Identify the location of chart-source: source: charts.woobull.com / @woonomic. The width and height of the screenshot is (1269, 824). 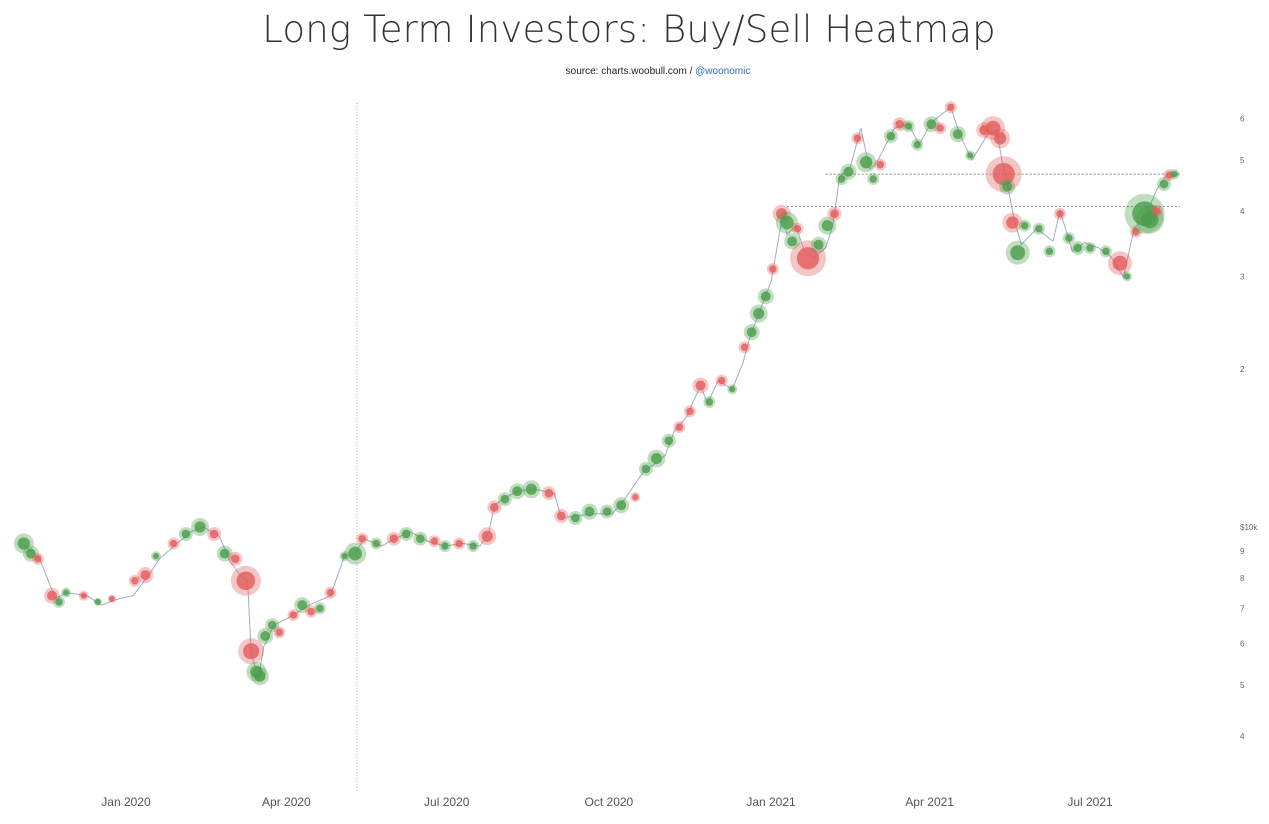
(634, 71).